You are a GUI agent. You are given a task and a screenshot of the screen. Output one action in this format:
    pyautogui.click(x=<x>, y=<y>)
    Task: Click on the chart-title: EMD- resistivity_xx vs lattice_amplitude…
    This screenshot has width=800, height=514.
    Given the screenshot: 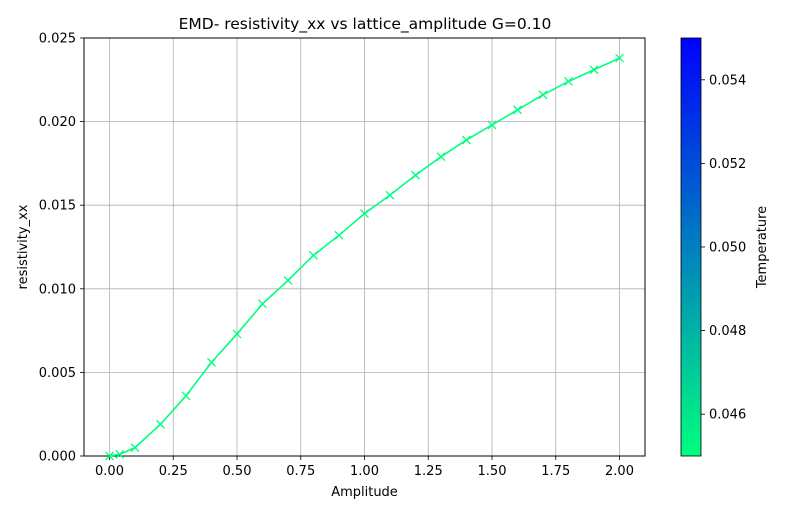 What is the action you would take?
    pyautogui.click(x=365, y=24)
    